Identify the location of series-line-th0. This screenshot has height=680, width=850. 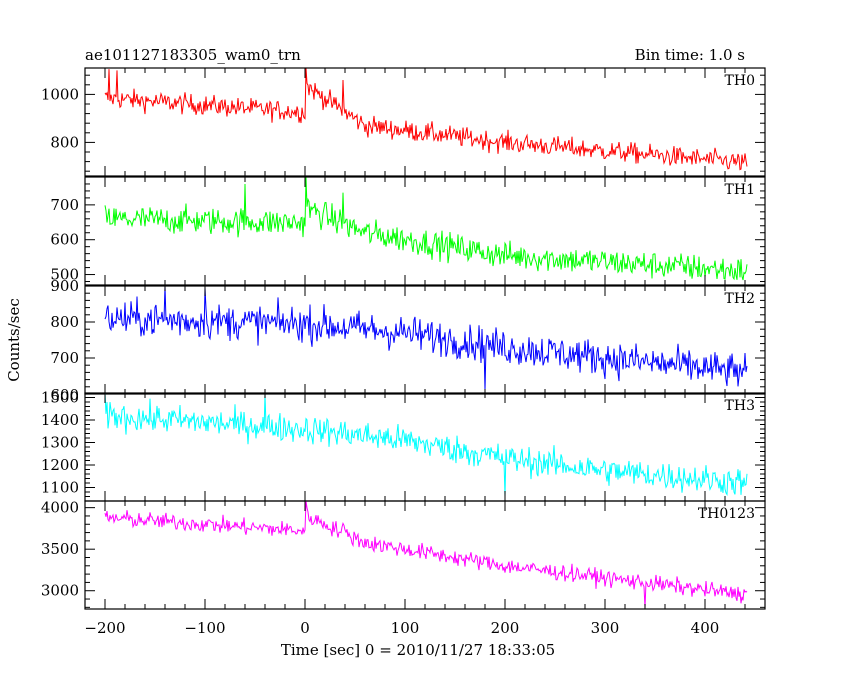
(426, 119).